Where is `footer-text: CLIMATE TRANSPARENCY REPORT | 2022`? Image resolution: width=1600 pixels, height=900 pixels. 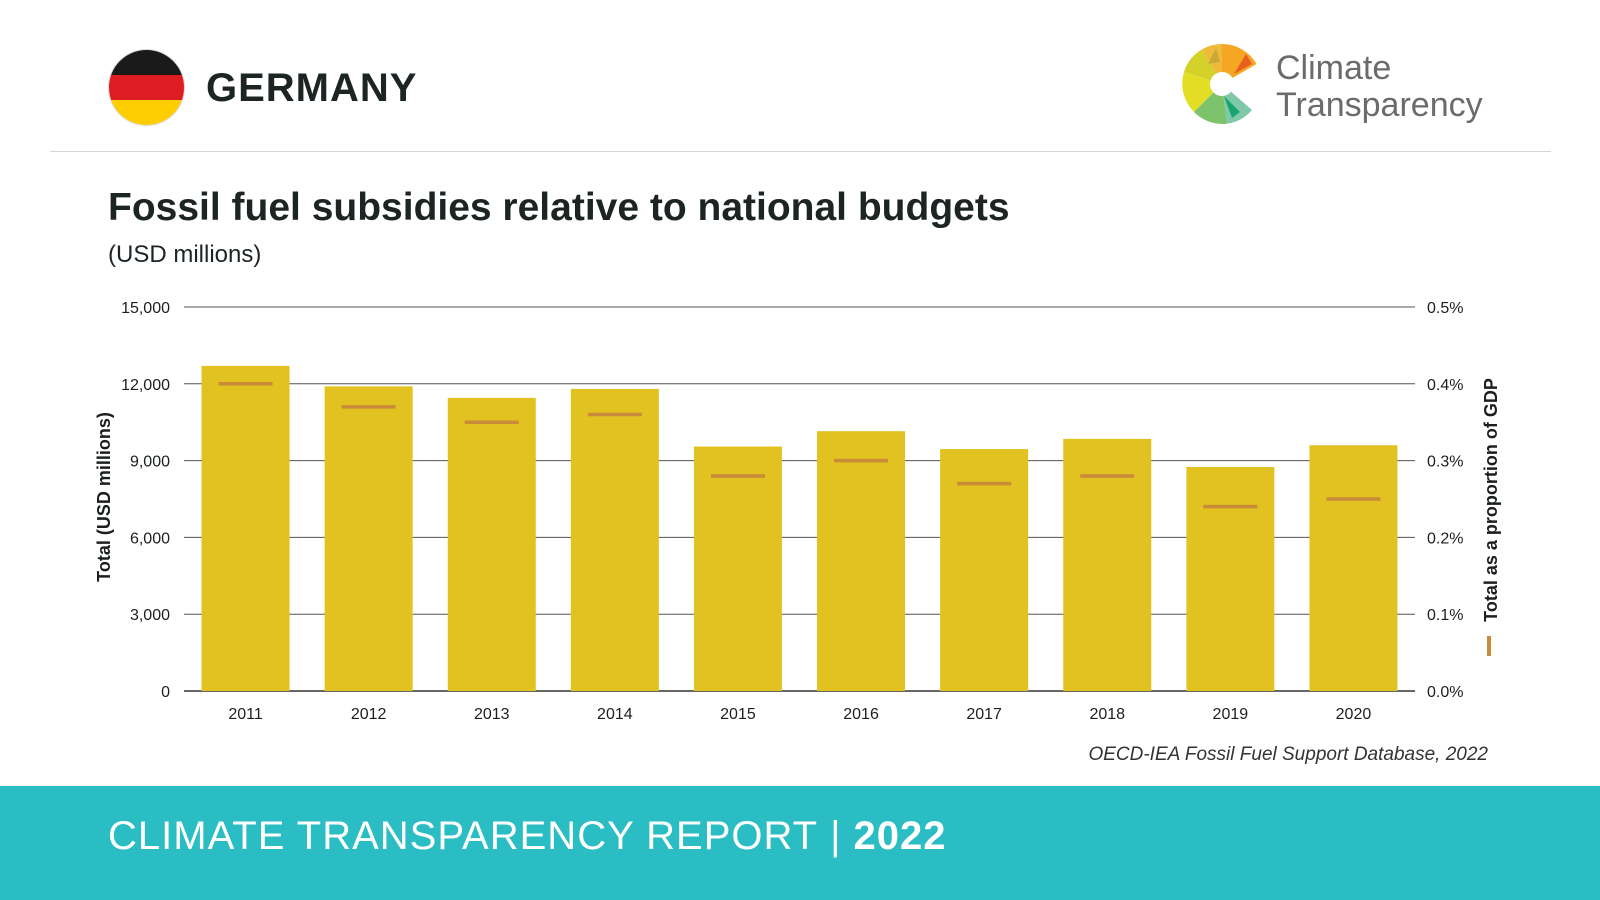
footer-text: CLIMATE TRANSPARENCY REPORT | 2022 is located at coordinates (527, 836).